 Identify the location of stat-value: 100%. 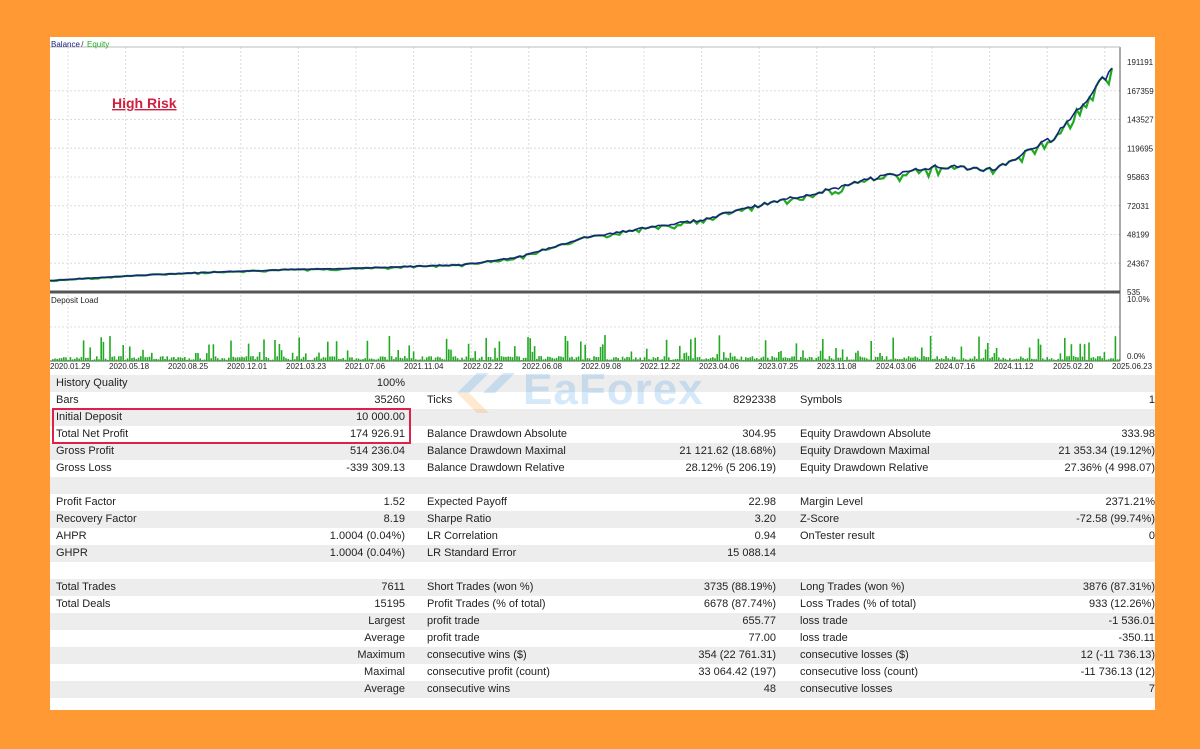
(390, 383).